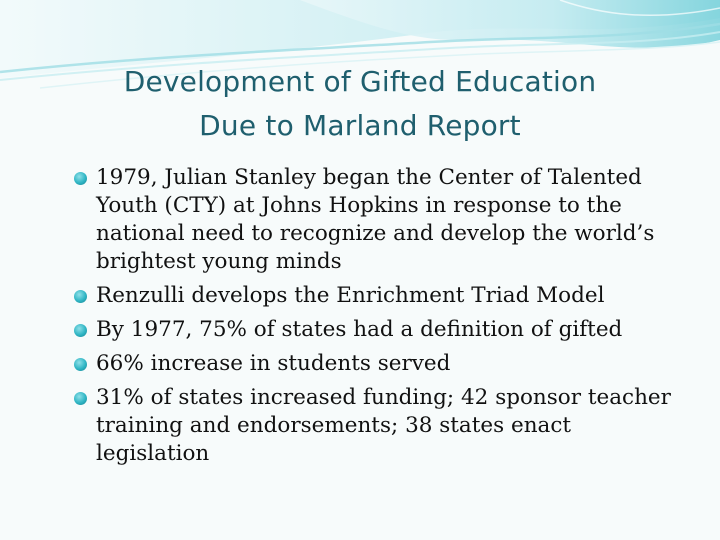 The height and width of the screenshot is (540, 720). What do you see at coordinates (360, 81) in the screenshot?
I see `slide-title-line-1: Development of Gifted Education` at bounding box center [360, 81].